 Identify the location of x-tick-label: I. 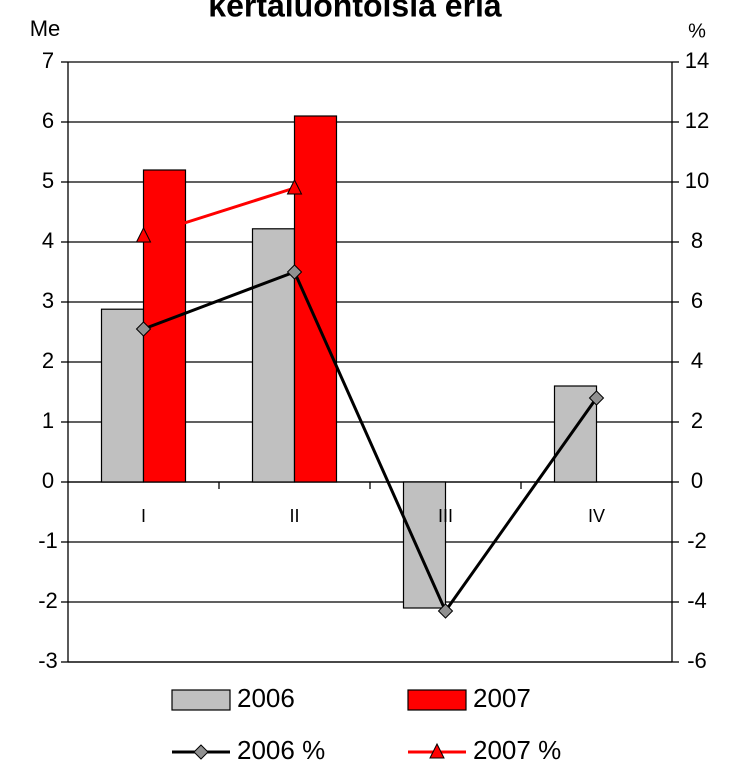
(143, 516).